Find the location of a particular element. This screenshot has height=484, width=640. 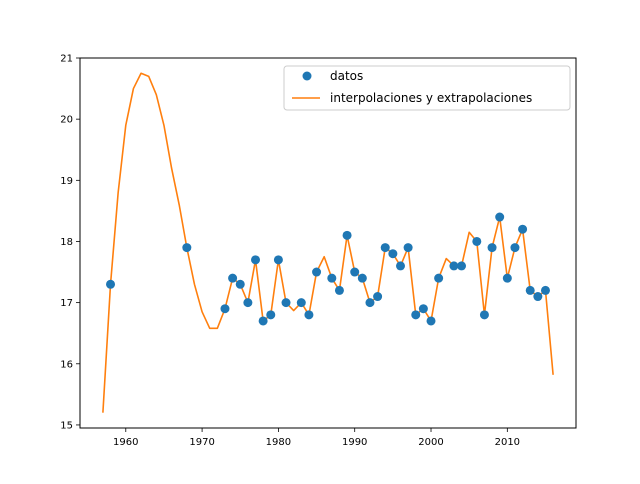

legend-label-interpolaciones: interpolaciones y extrapolaciones is located at coordinates (431, 98).